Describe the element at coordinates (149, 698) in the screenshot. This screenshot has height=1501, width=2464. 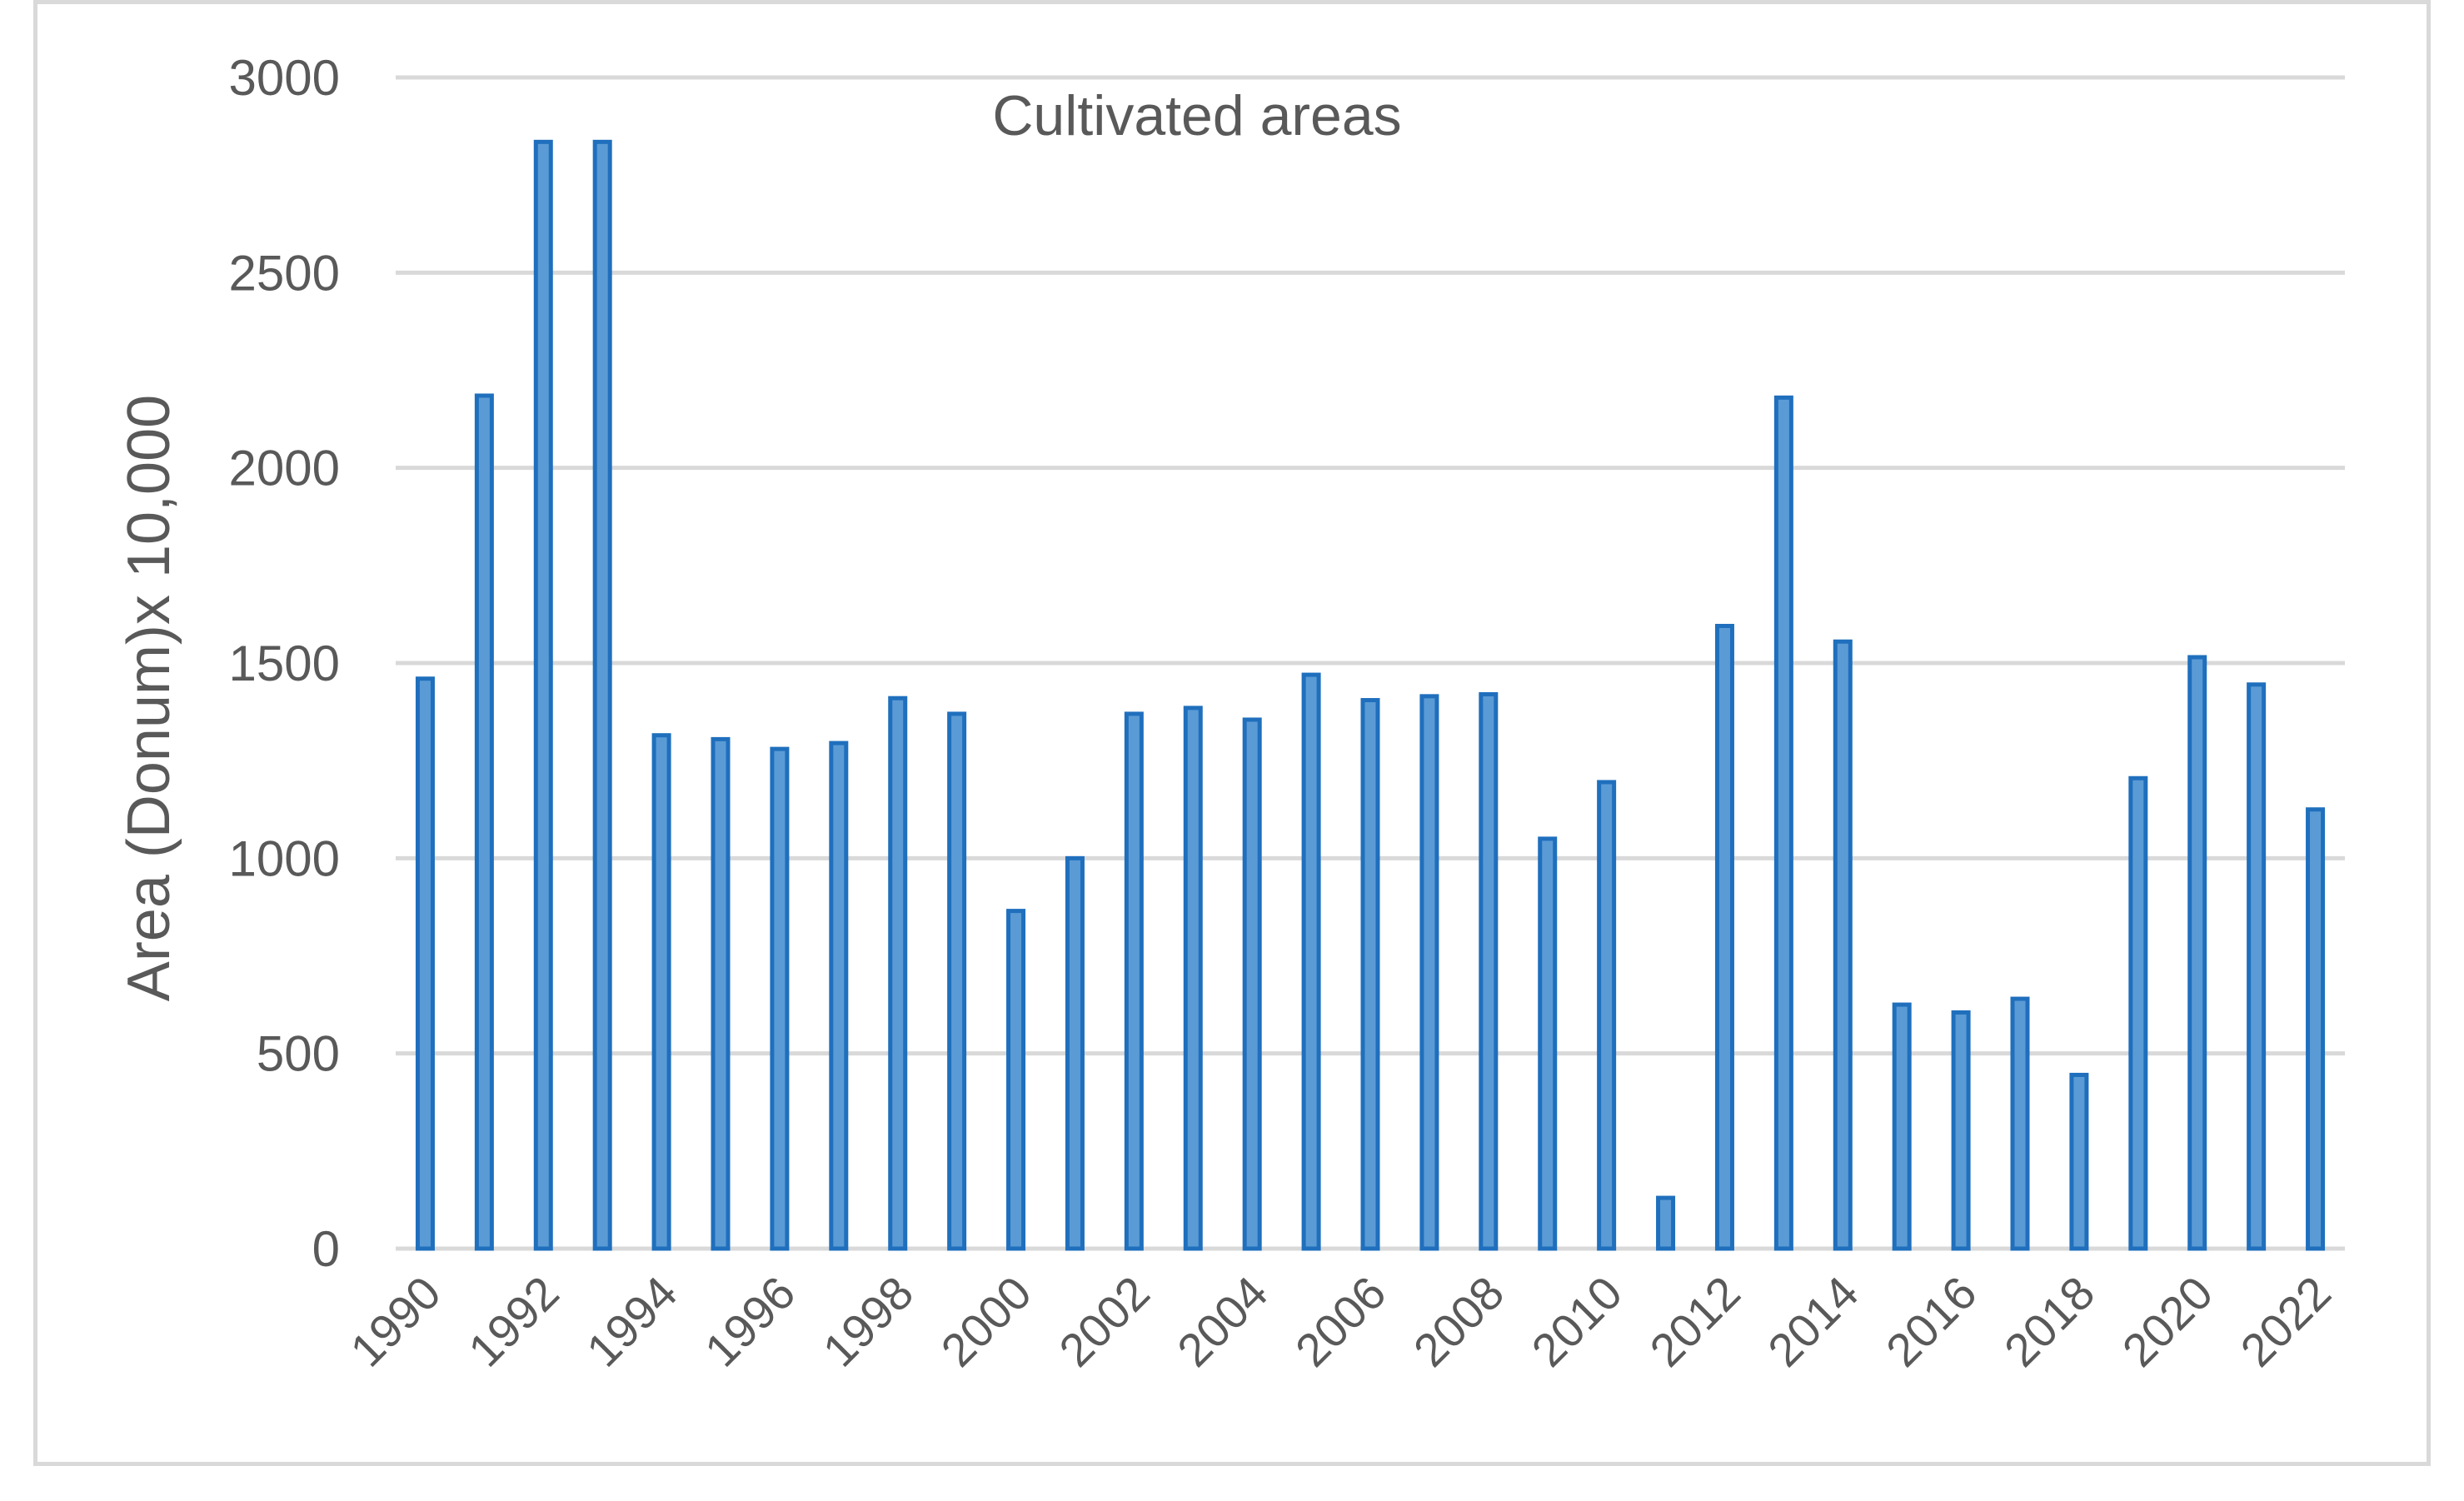
I see `y-axis-title: Area (Donum)x 10,000` at that location.